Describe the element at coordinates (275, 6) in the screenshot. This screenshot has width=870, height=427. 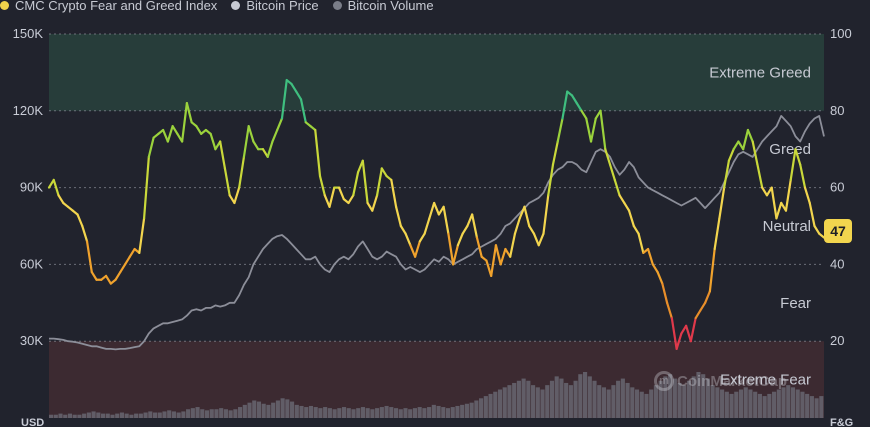
I see `legend-item-bitcoin-price: Bitcoin Price` at that location.